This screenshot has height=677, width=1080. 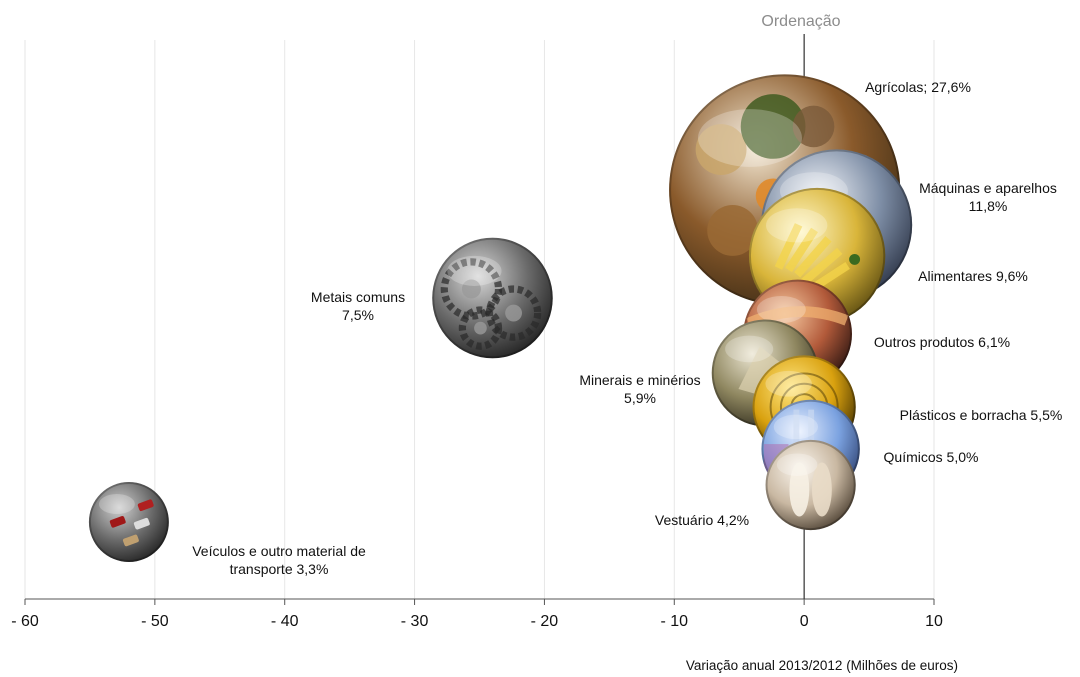 I want to click on chart-title: Ordenação, so click(x=800, y=21).